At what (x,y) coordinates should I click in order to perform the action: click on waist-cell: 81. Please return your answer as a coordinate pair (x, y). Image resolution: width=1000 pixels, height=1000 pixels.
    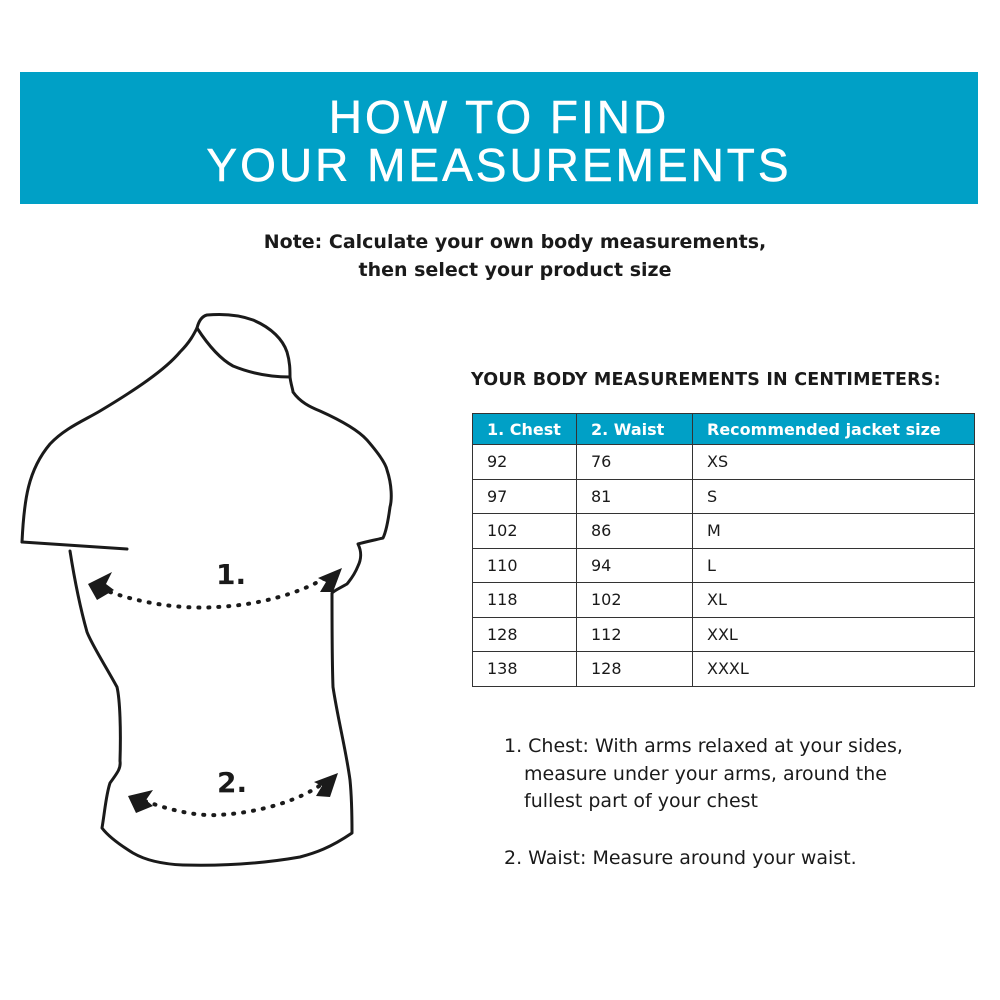
    Looking at the image, I should click on (634, 496).